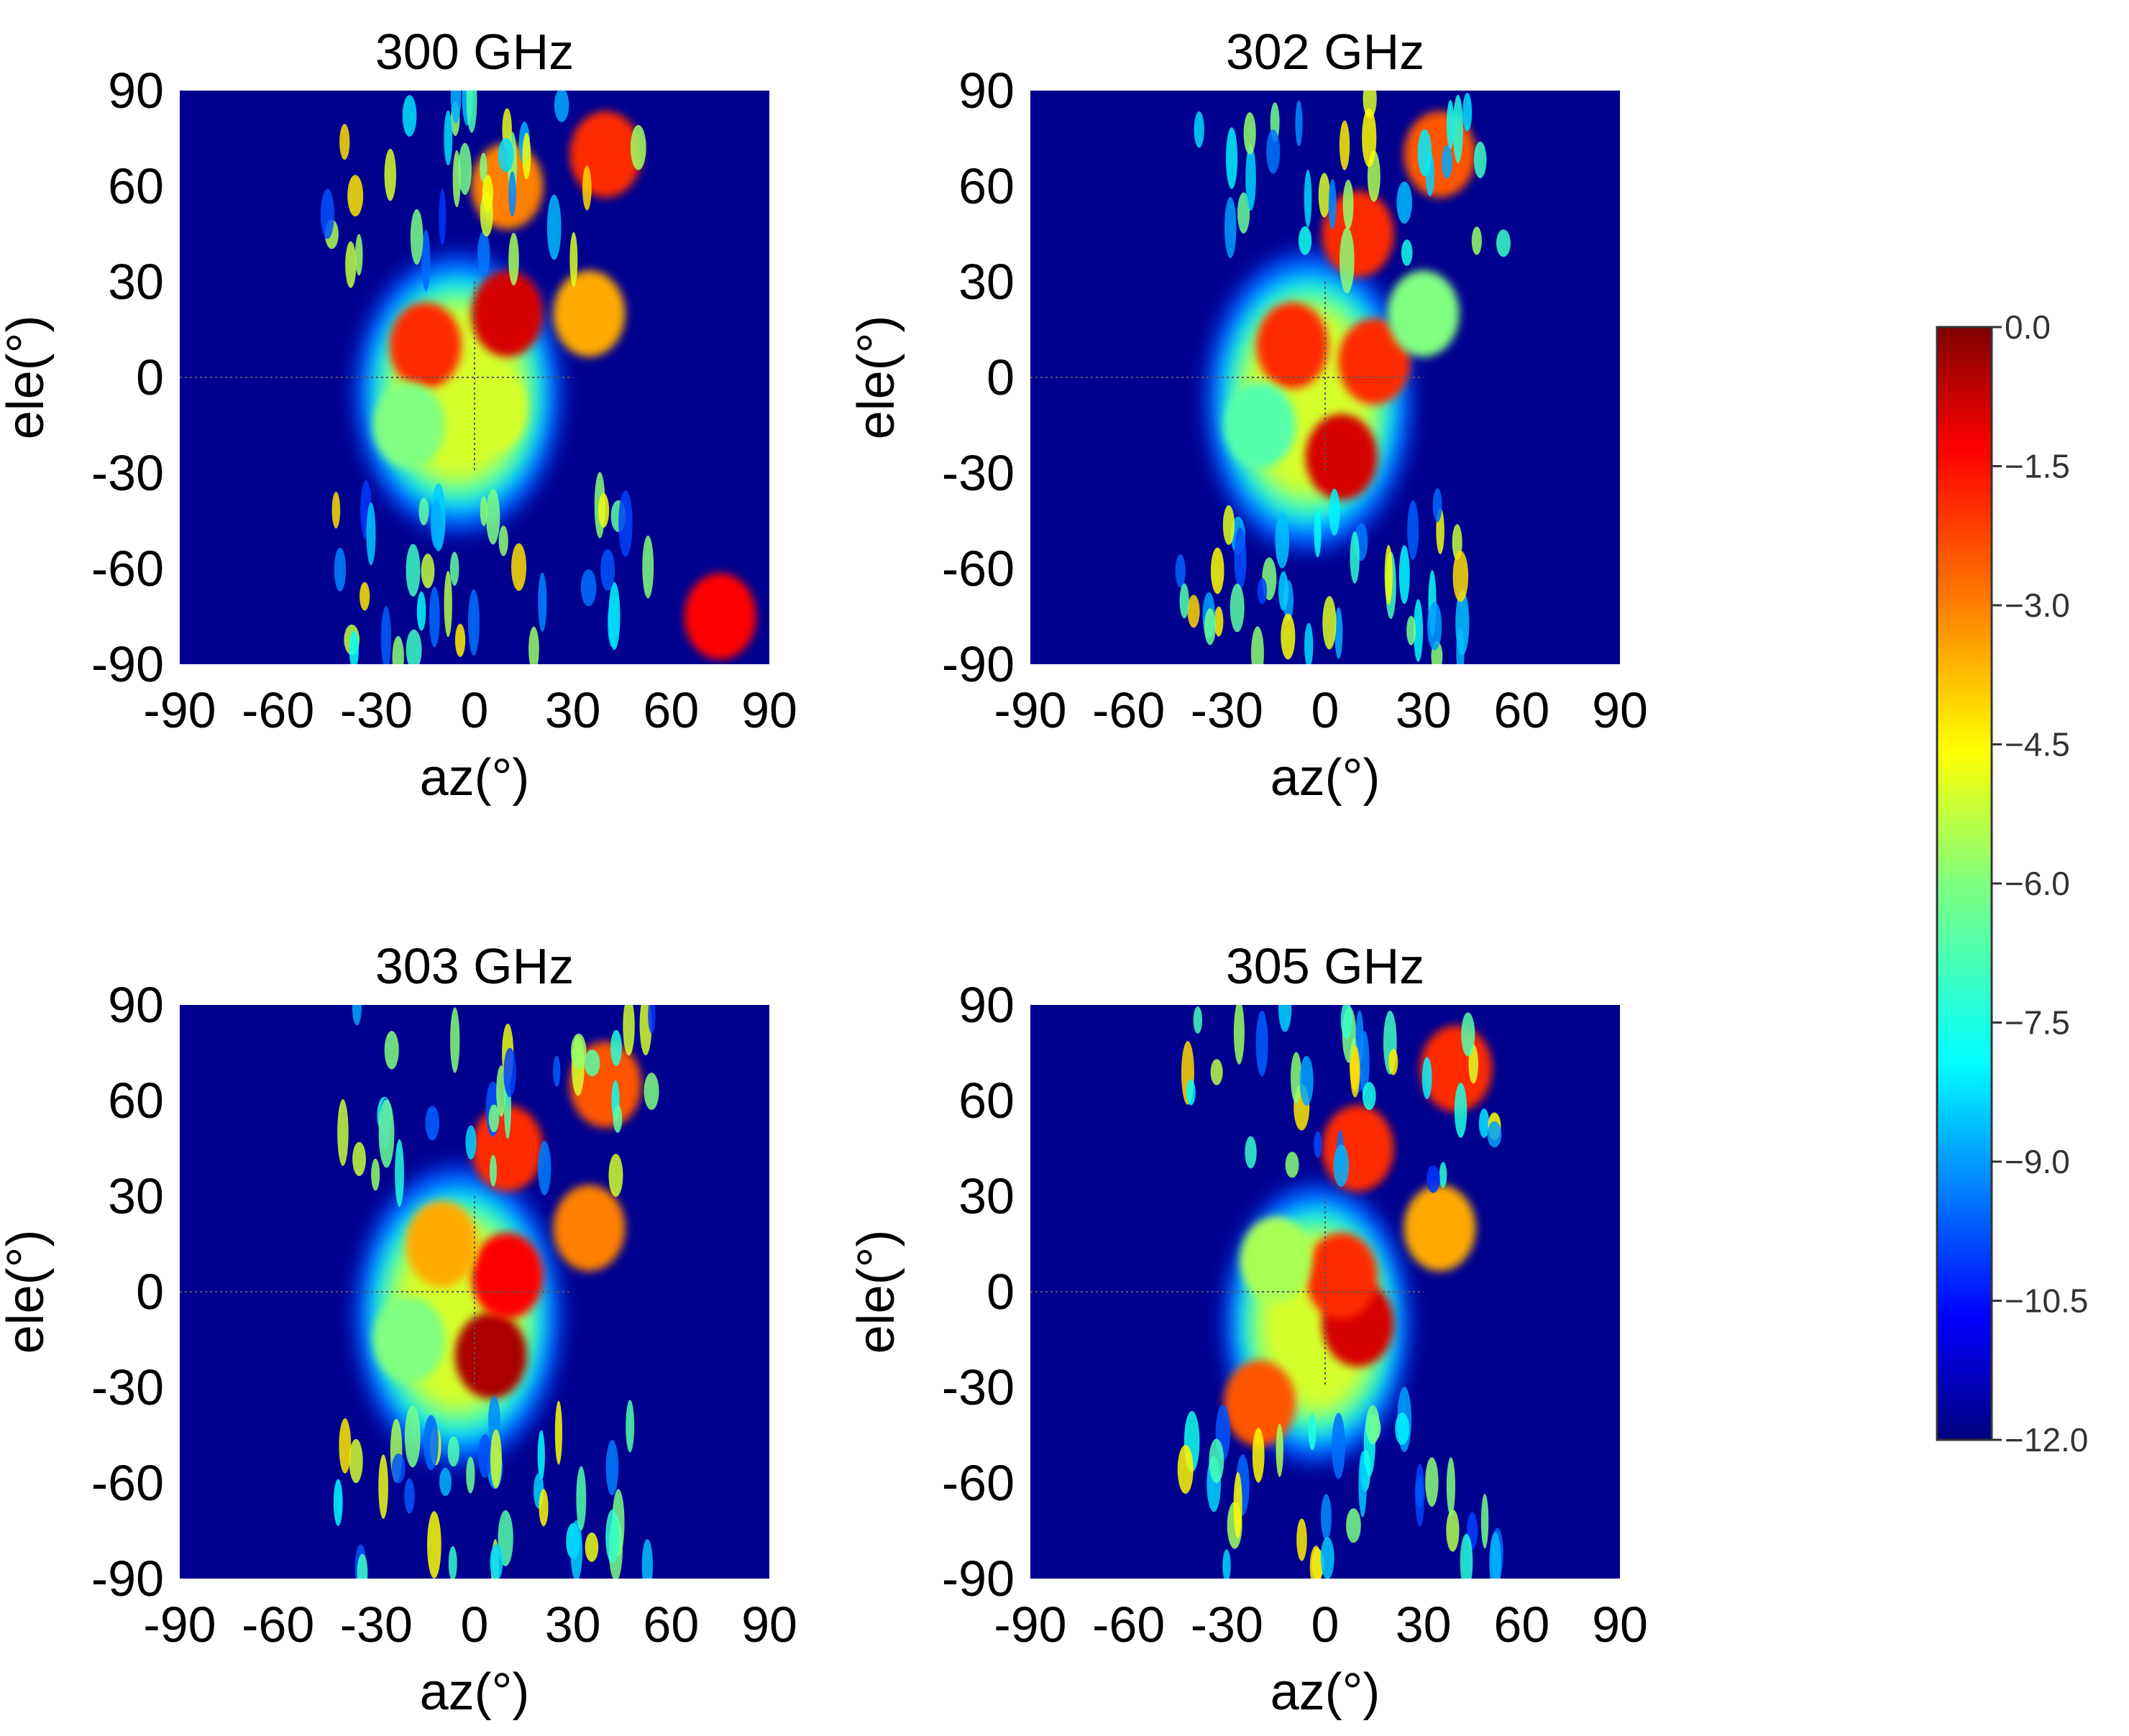 Image resolution: width=2129 pixels, height=1736 pixels. I want to click on colorbar-tick-label: −4.5, so click(2037, 744).